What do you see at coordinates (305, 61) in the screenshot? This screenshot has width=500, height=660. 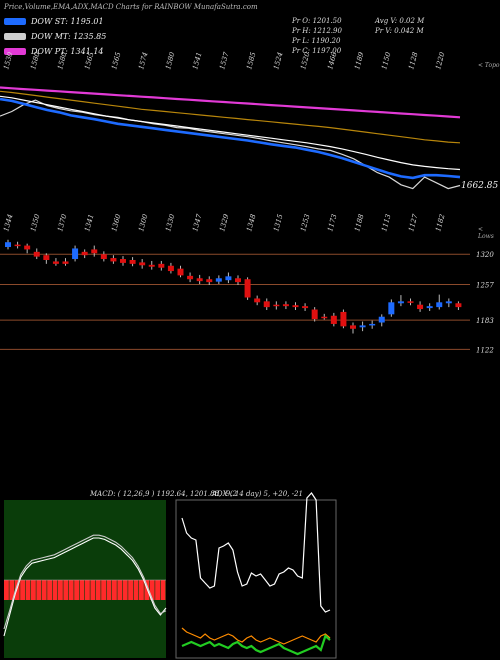 I see `ema-top-tick-label: 1520` at bounding box center [305, 61].